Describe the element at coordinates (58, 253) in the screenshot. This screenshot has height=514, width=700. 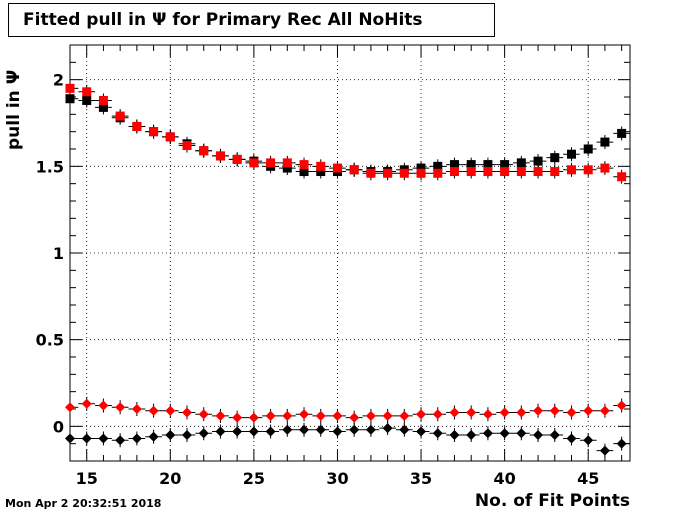
I see `y-tick-label: 1` at that location.